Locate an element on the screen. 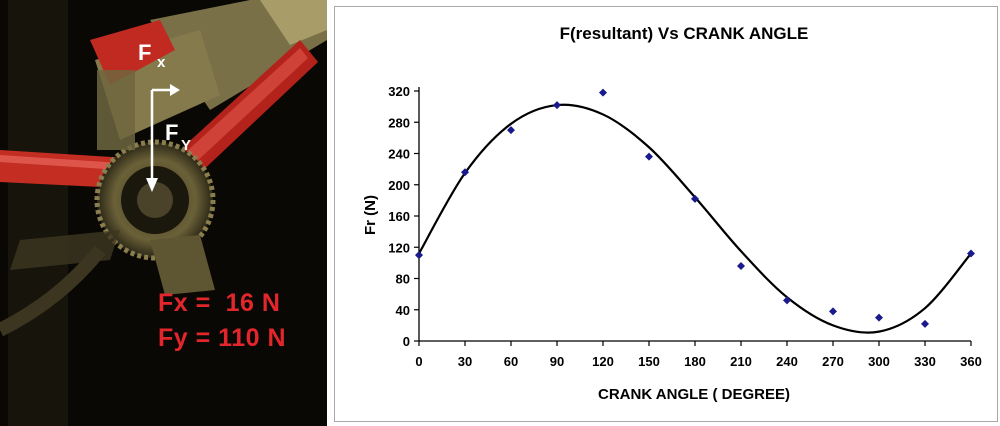 The width and height of the screenshot is (1000, 426). y-tick-label: 280 is located at coordinates (399, 122).